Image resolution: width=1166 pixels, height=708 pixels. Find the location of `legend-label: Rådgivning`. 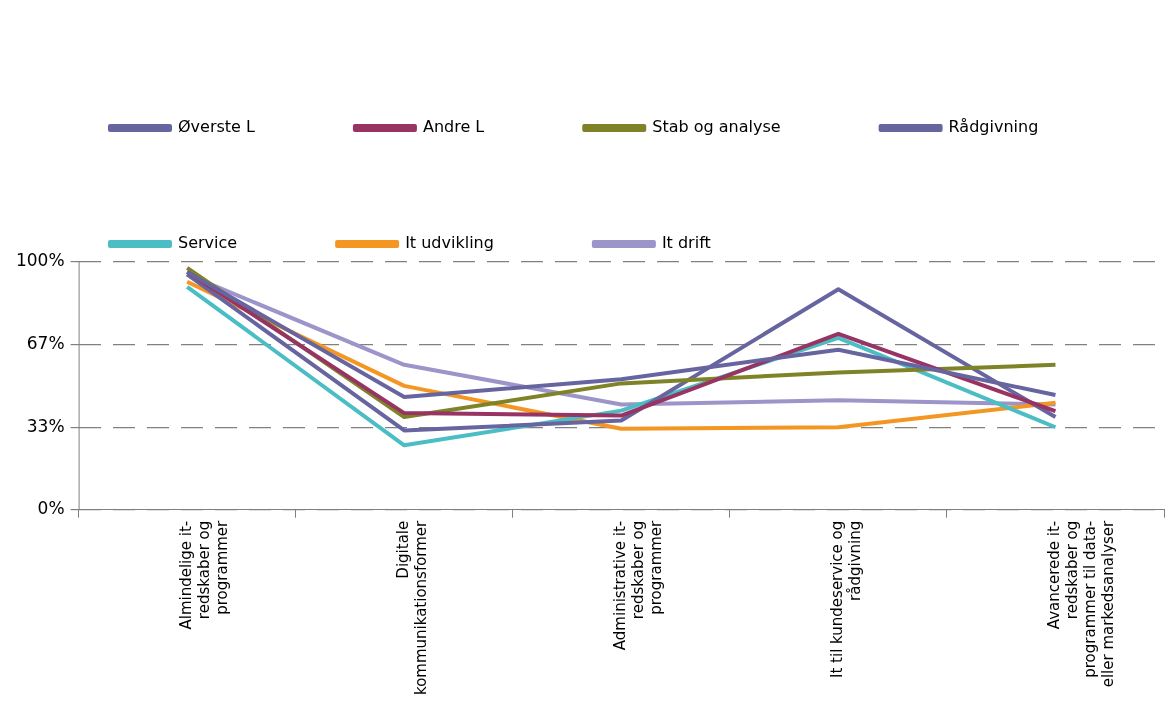

legend-label: Rådgivning is located at coordinates (993, 127).